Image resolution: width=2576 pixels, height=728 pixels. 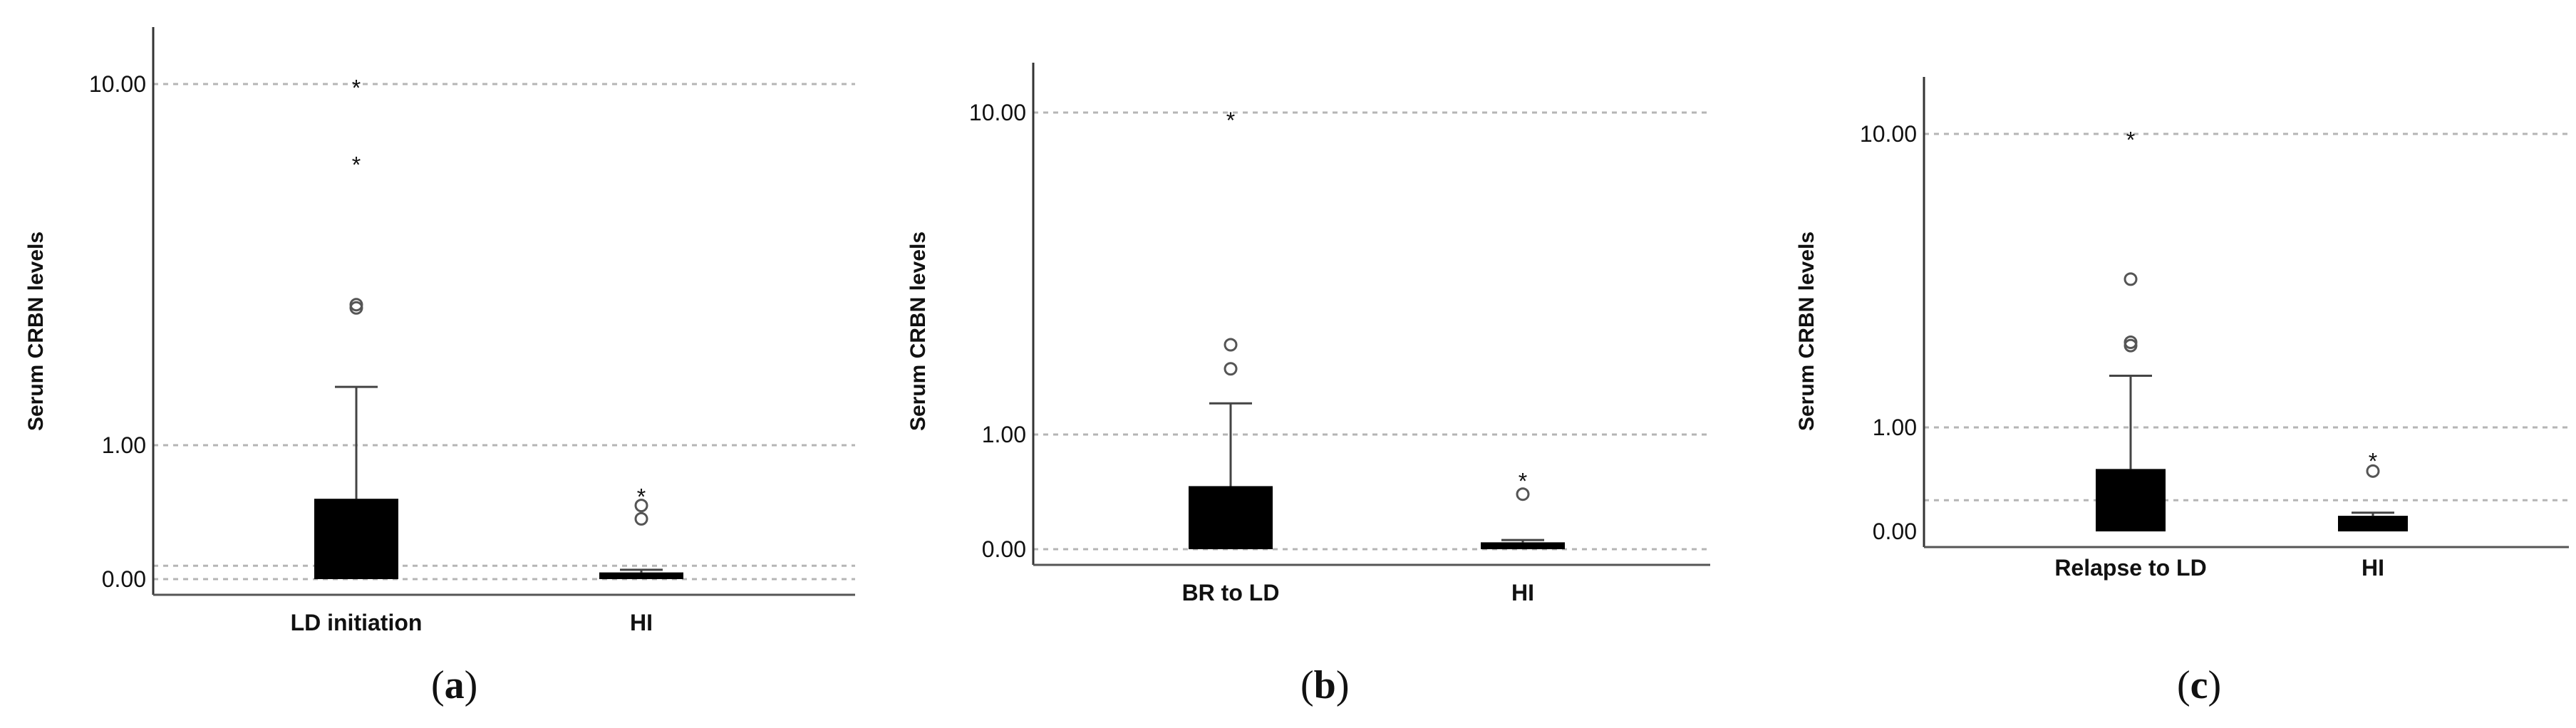 I want to click on panel-caption-b: (b), so click(x=1325, y=685).